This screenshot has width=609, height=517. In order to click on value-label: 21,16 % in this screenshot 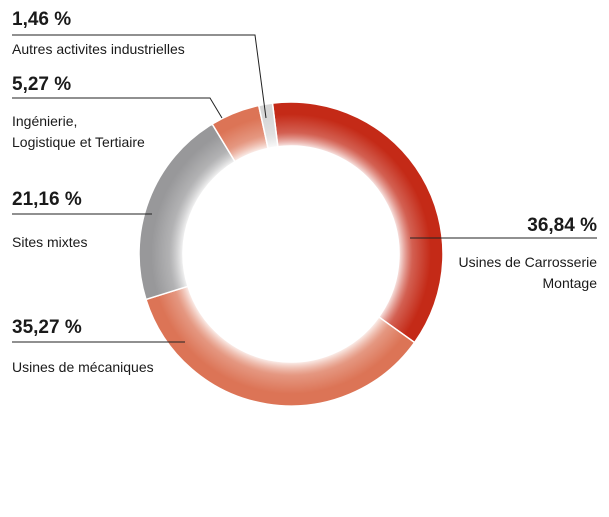, I will do `click(47, 199)`.